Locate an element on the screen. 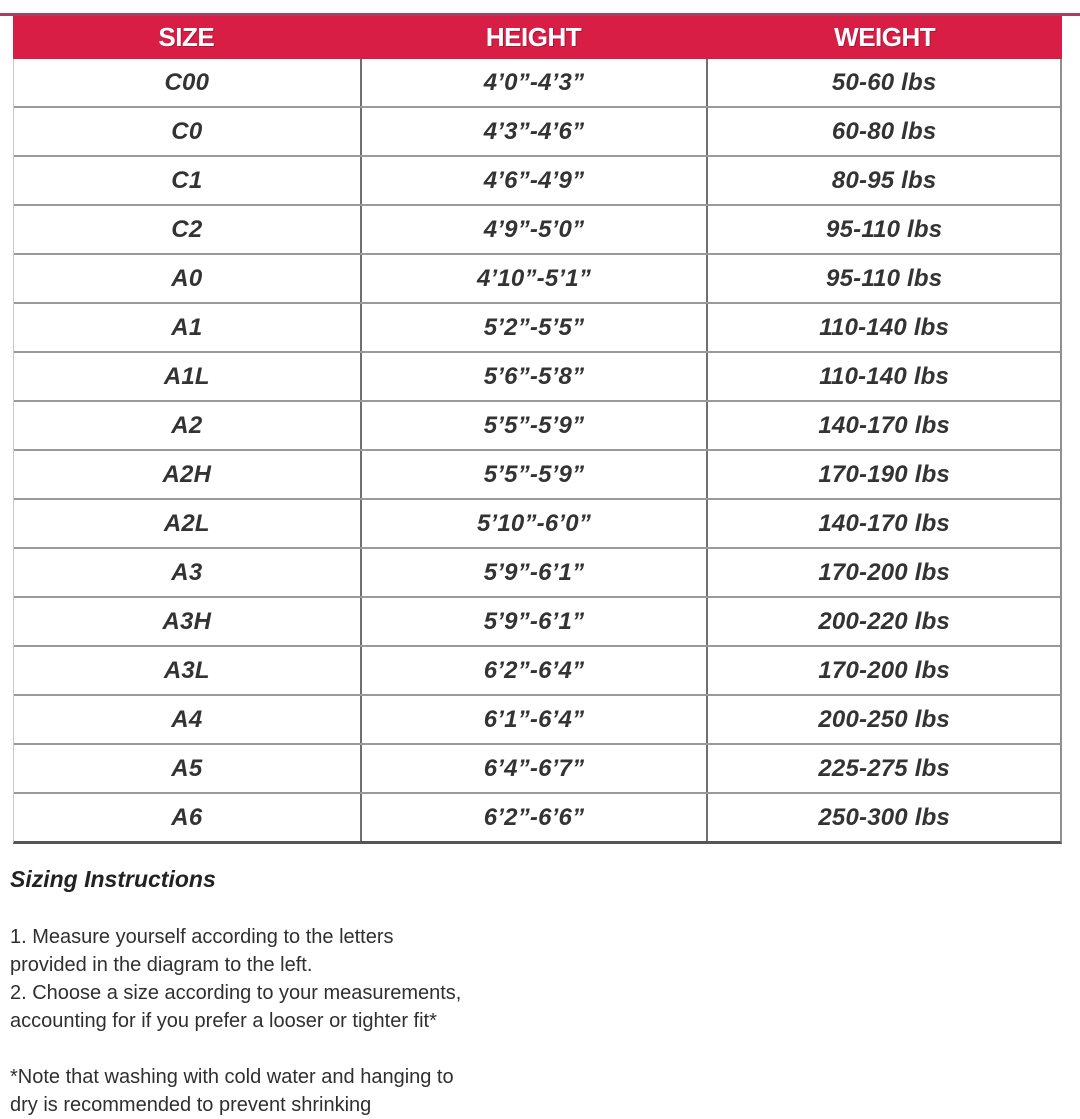  size-cell: A3L is located at coordinates (186, 670).